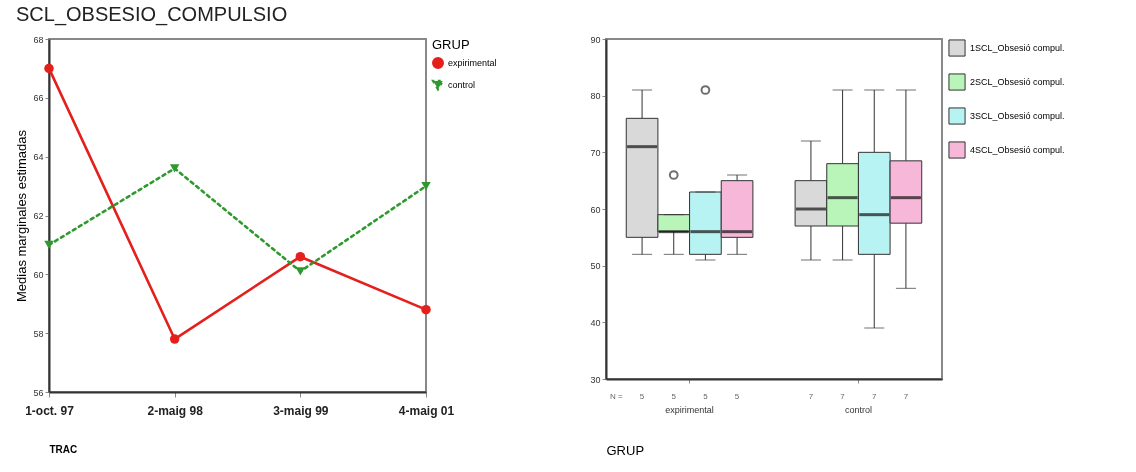 The width and height of the screenshot is (1136, 472). I want to click on legend-title: GRUP, so click(451, 44).